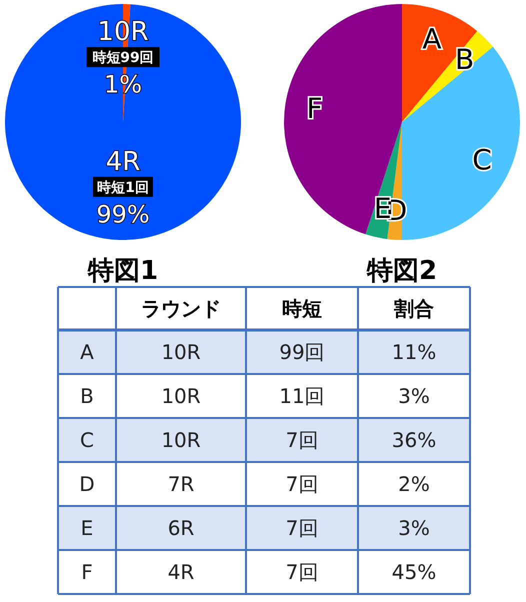 The height and width of the screenshot is (602, 526). Describe the element at coordinates (87, 396) in the screenshot. I see `category-label: B` at that location.